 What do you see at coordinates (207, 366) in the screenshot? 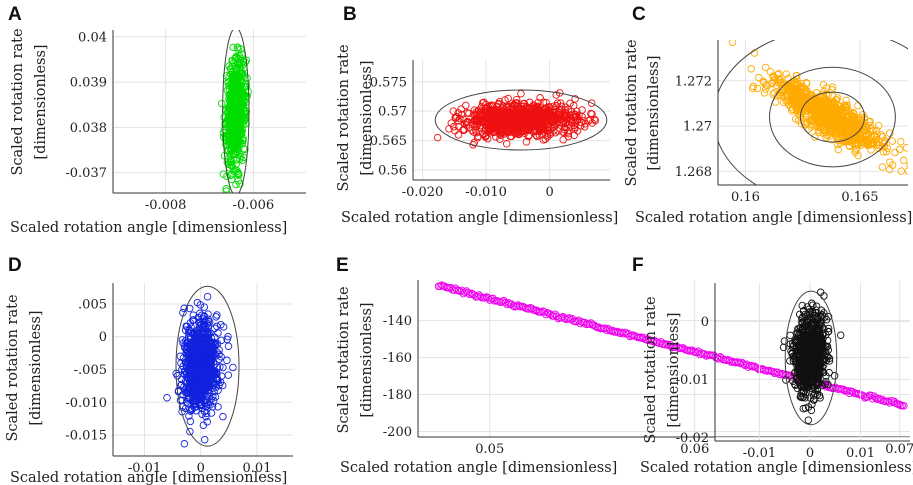
I see `confidence-ellipse` at bounding box center [207, 366].